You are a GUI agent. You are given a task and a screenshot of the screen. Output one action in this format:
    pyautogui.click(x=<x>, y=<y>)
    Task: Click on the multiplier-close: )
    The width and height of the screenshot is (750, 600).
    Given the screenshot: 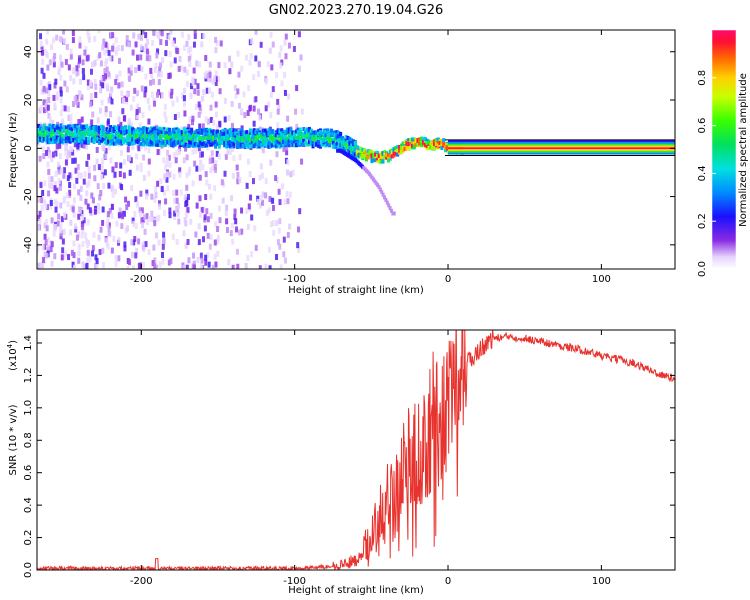 What is the action you would take?
    pyautogui.click(x=13, y=342)
    